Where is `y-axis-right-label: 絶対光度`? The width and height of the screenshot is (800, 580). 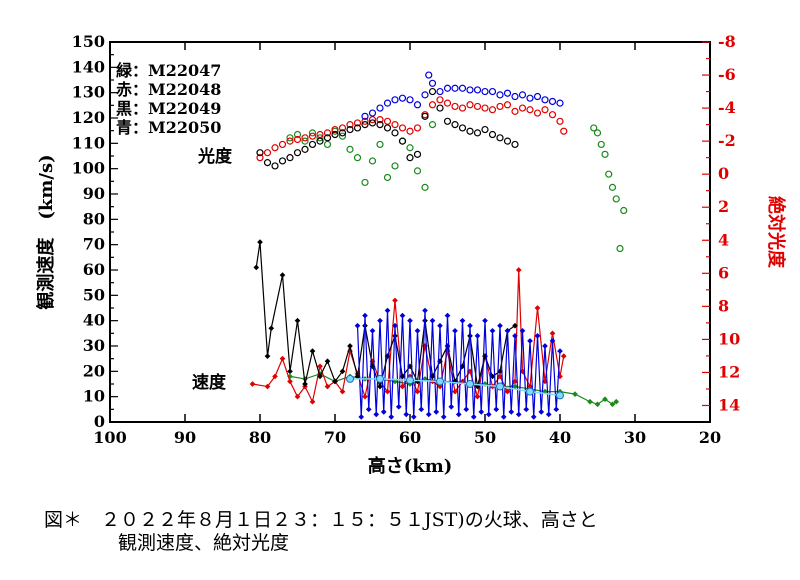 y-axis-right-label: 絶対光度 is located at coordinates (776, 232).